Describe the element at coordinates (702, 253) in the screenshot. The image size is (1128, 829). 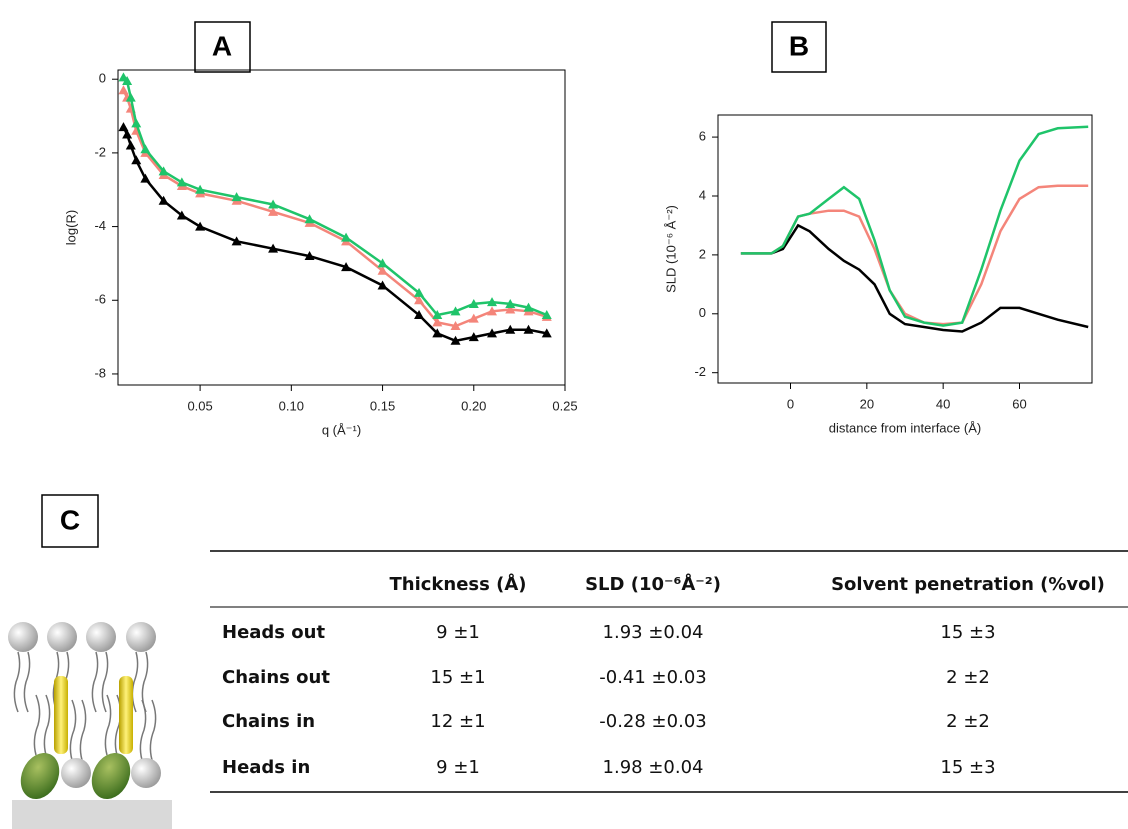
I see `y-tick-label: 2` at that location.